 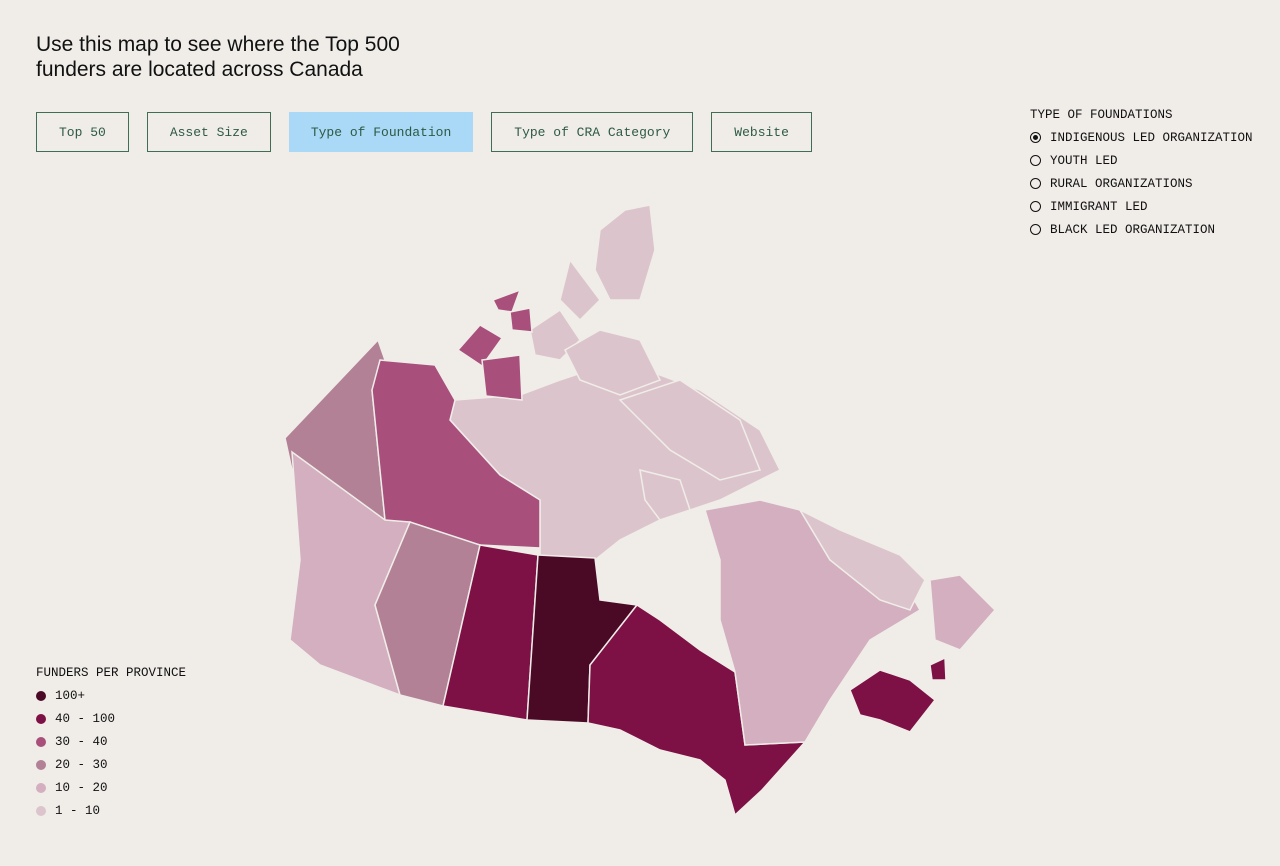 I want to click on legend-item: 20 - 30, so click(x=111, y=764).